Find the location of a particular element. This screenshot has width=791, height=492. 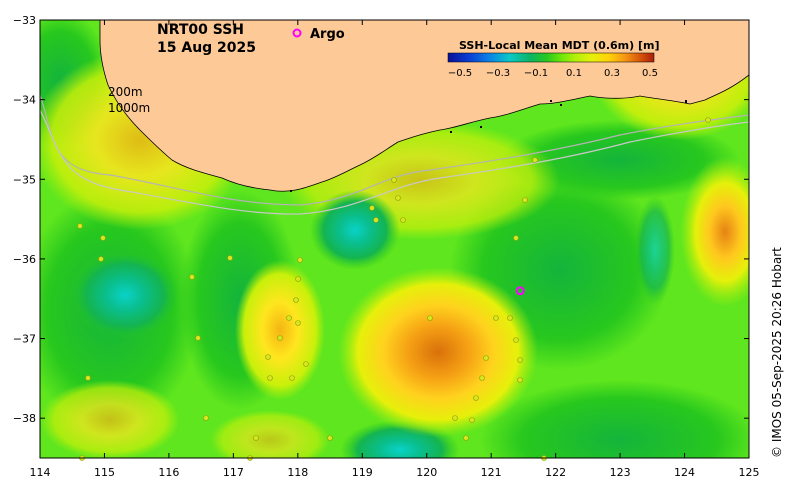

date-title: 15 Aug 2025 is located at coordinates (206, 48).